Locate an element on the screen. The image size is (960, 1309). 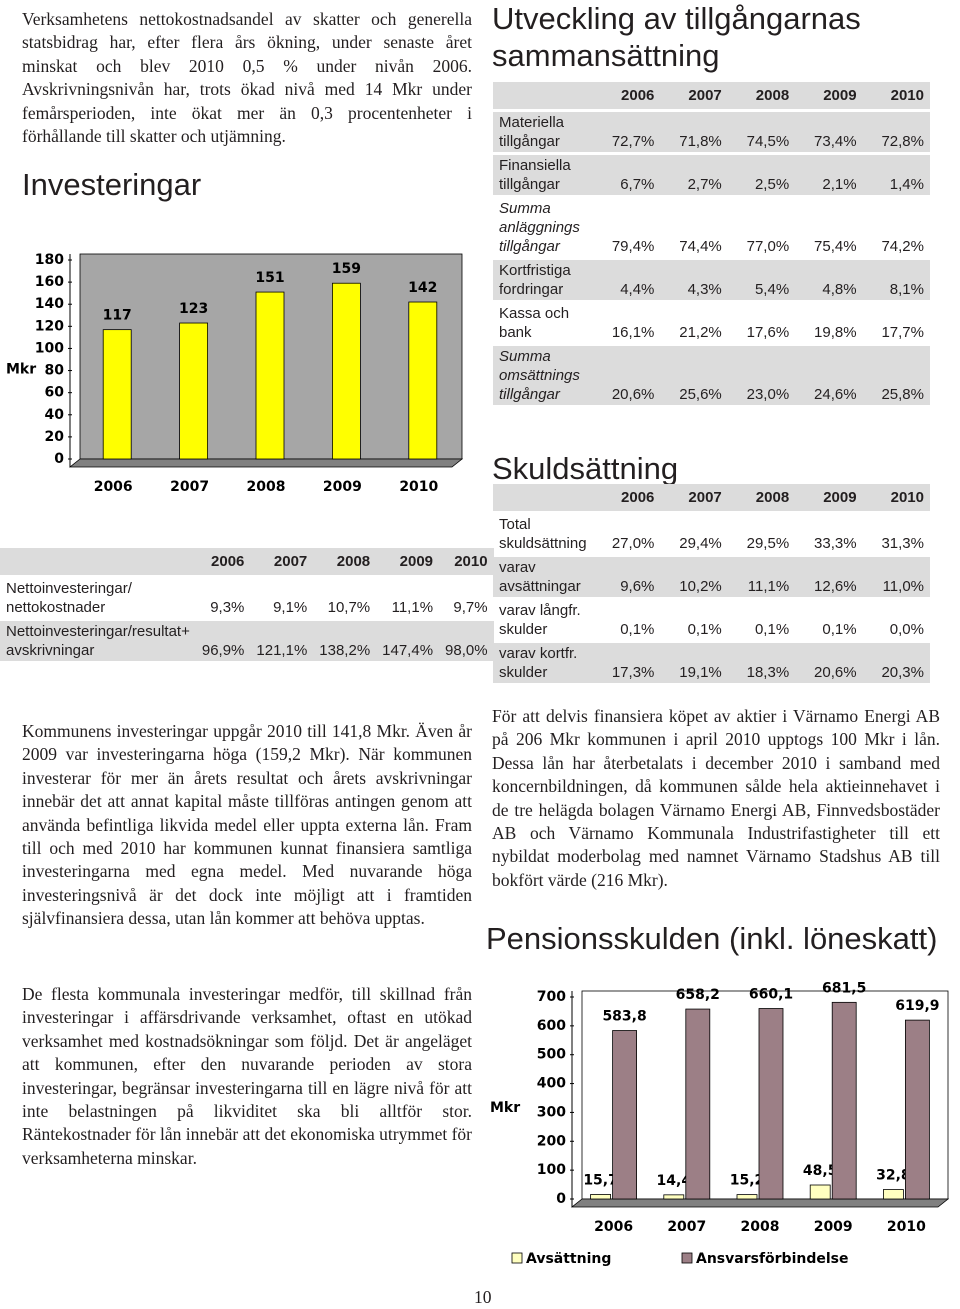
header-cell: 2009 is located at coordinates (408, 561).